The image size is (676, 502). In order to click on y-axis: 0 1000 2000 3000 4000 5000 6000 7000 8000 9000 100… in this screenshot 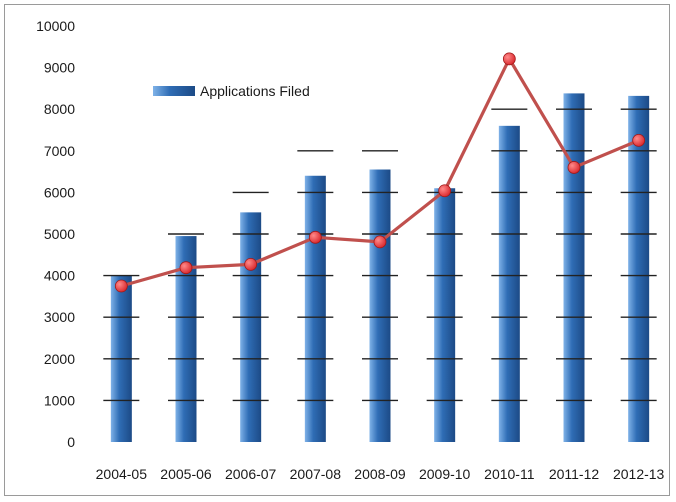, I will do `click(55, 234)`.